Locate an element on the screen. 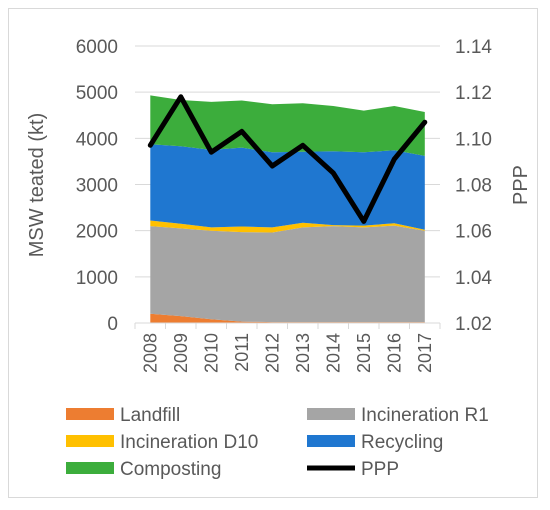 This screenshot has height=510, width=550. y-axis-label: MSW teated (kt) is located at coordinates (37, 185).